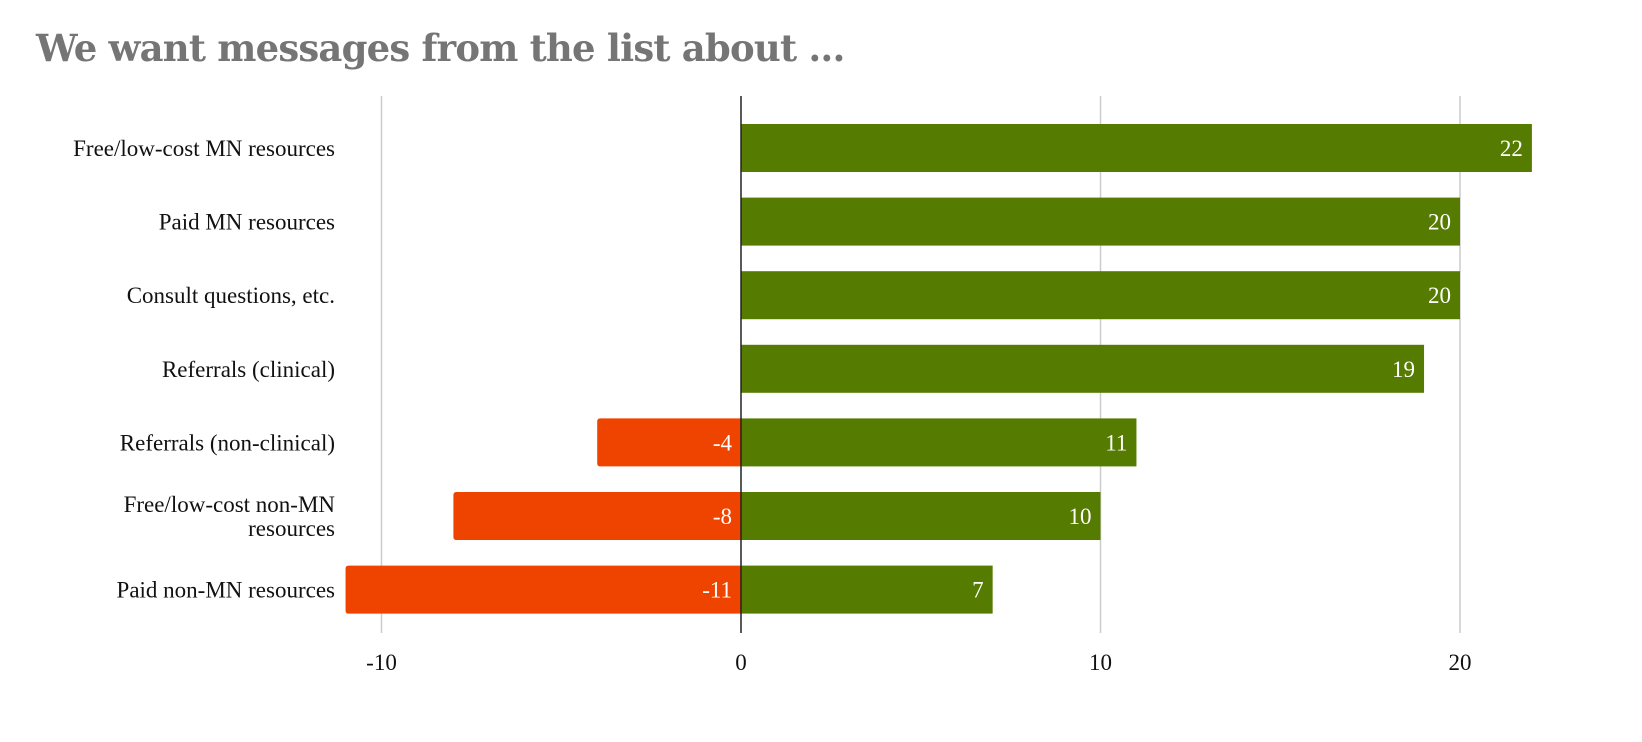 The height and width of the screenshot is (742, 1642). What do you see at coordinates (741, 662) in the screenshot?
I see `x-tick-label: 0` at bounding box center [741, 662].